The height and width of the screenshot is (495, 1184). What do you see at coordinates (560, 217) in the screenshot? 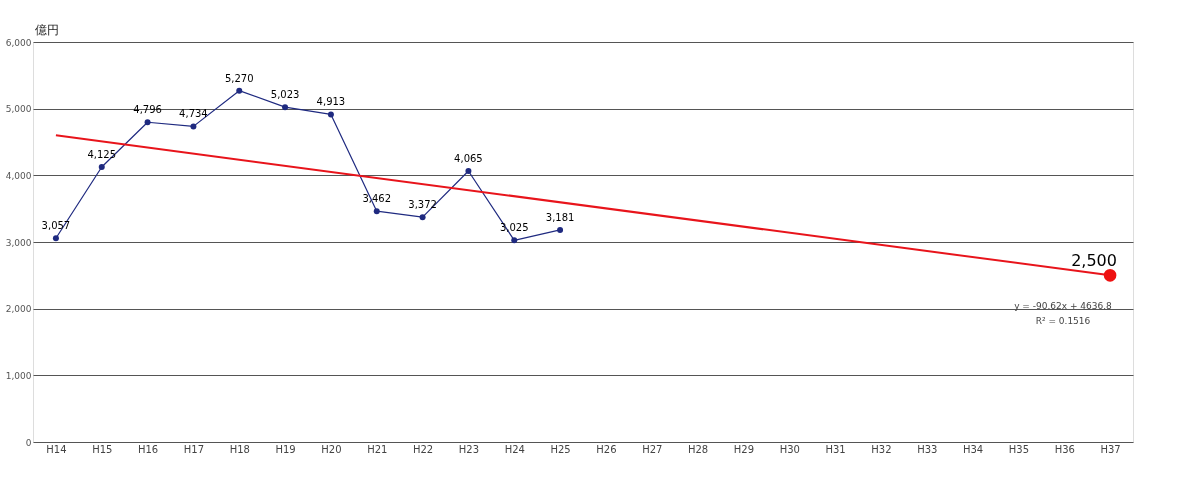
I see `data-label: 3,181` at bounding box center [560, 217].